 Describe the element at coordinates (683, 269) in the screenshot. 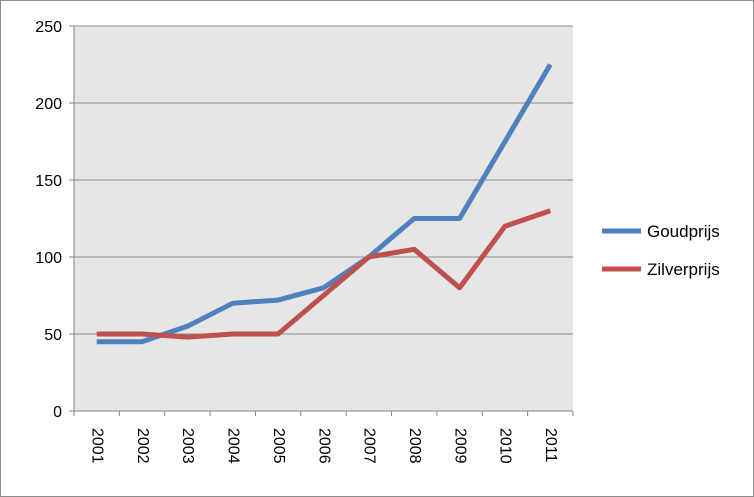

I see `legend-label-zilverprijs: Zilverprijs` at that location.